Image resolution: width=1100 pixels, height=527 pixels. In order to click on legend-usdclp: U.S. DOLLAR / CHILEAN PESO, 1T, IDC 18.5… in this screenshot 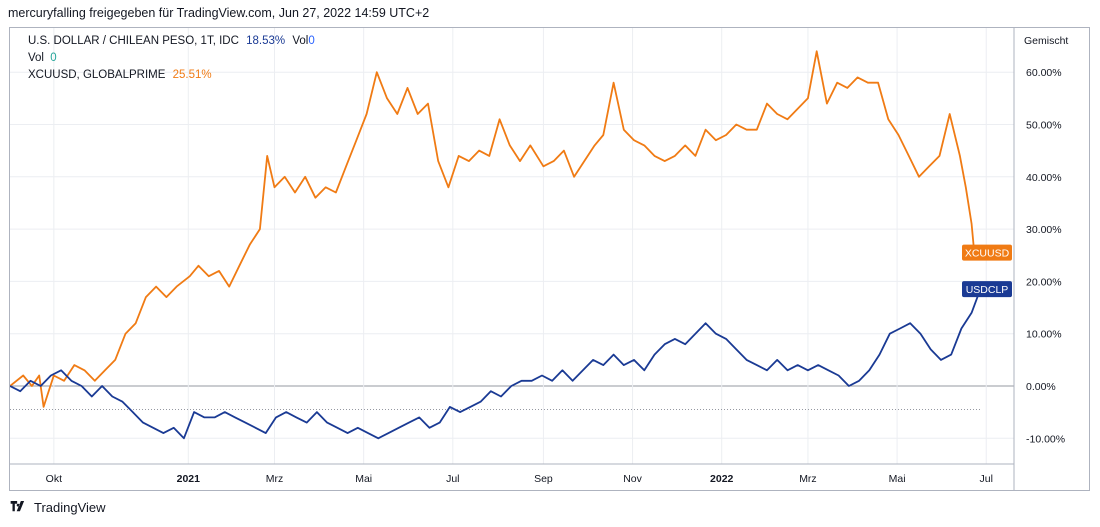, I will do `click(171, 41)`.